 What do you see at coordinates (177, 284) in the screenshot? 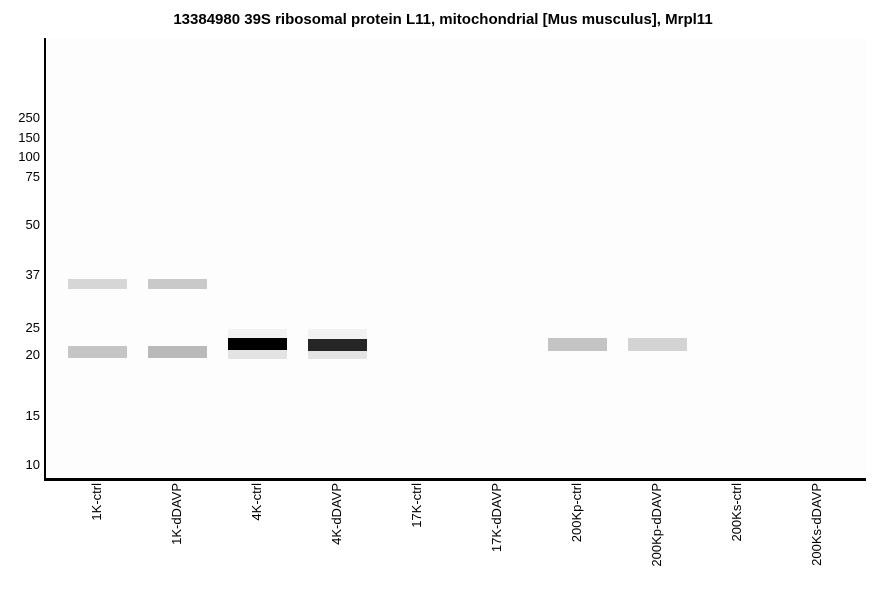
I see `band-1K-dDAVP-35kda` at bounding box center [177, 284].